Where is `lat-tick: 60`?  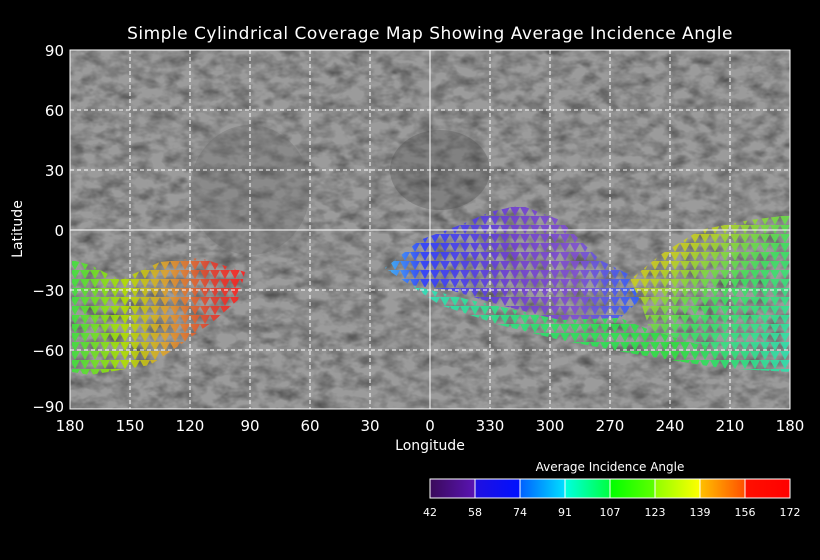
lat-tick: 60 is located at coordinates (54, 111).